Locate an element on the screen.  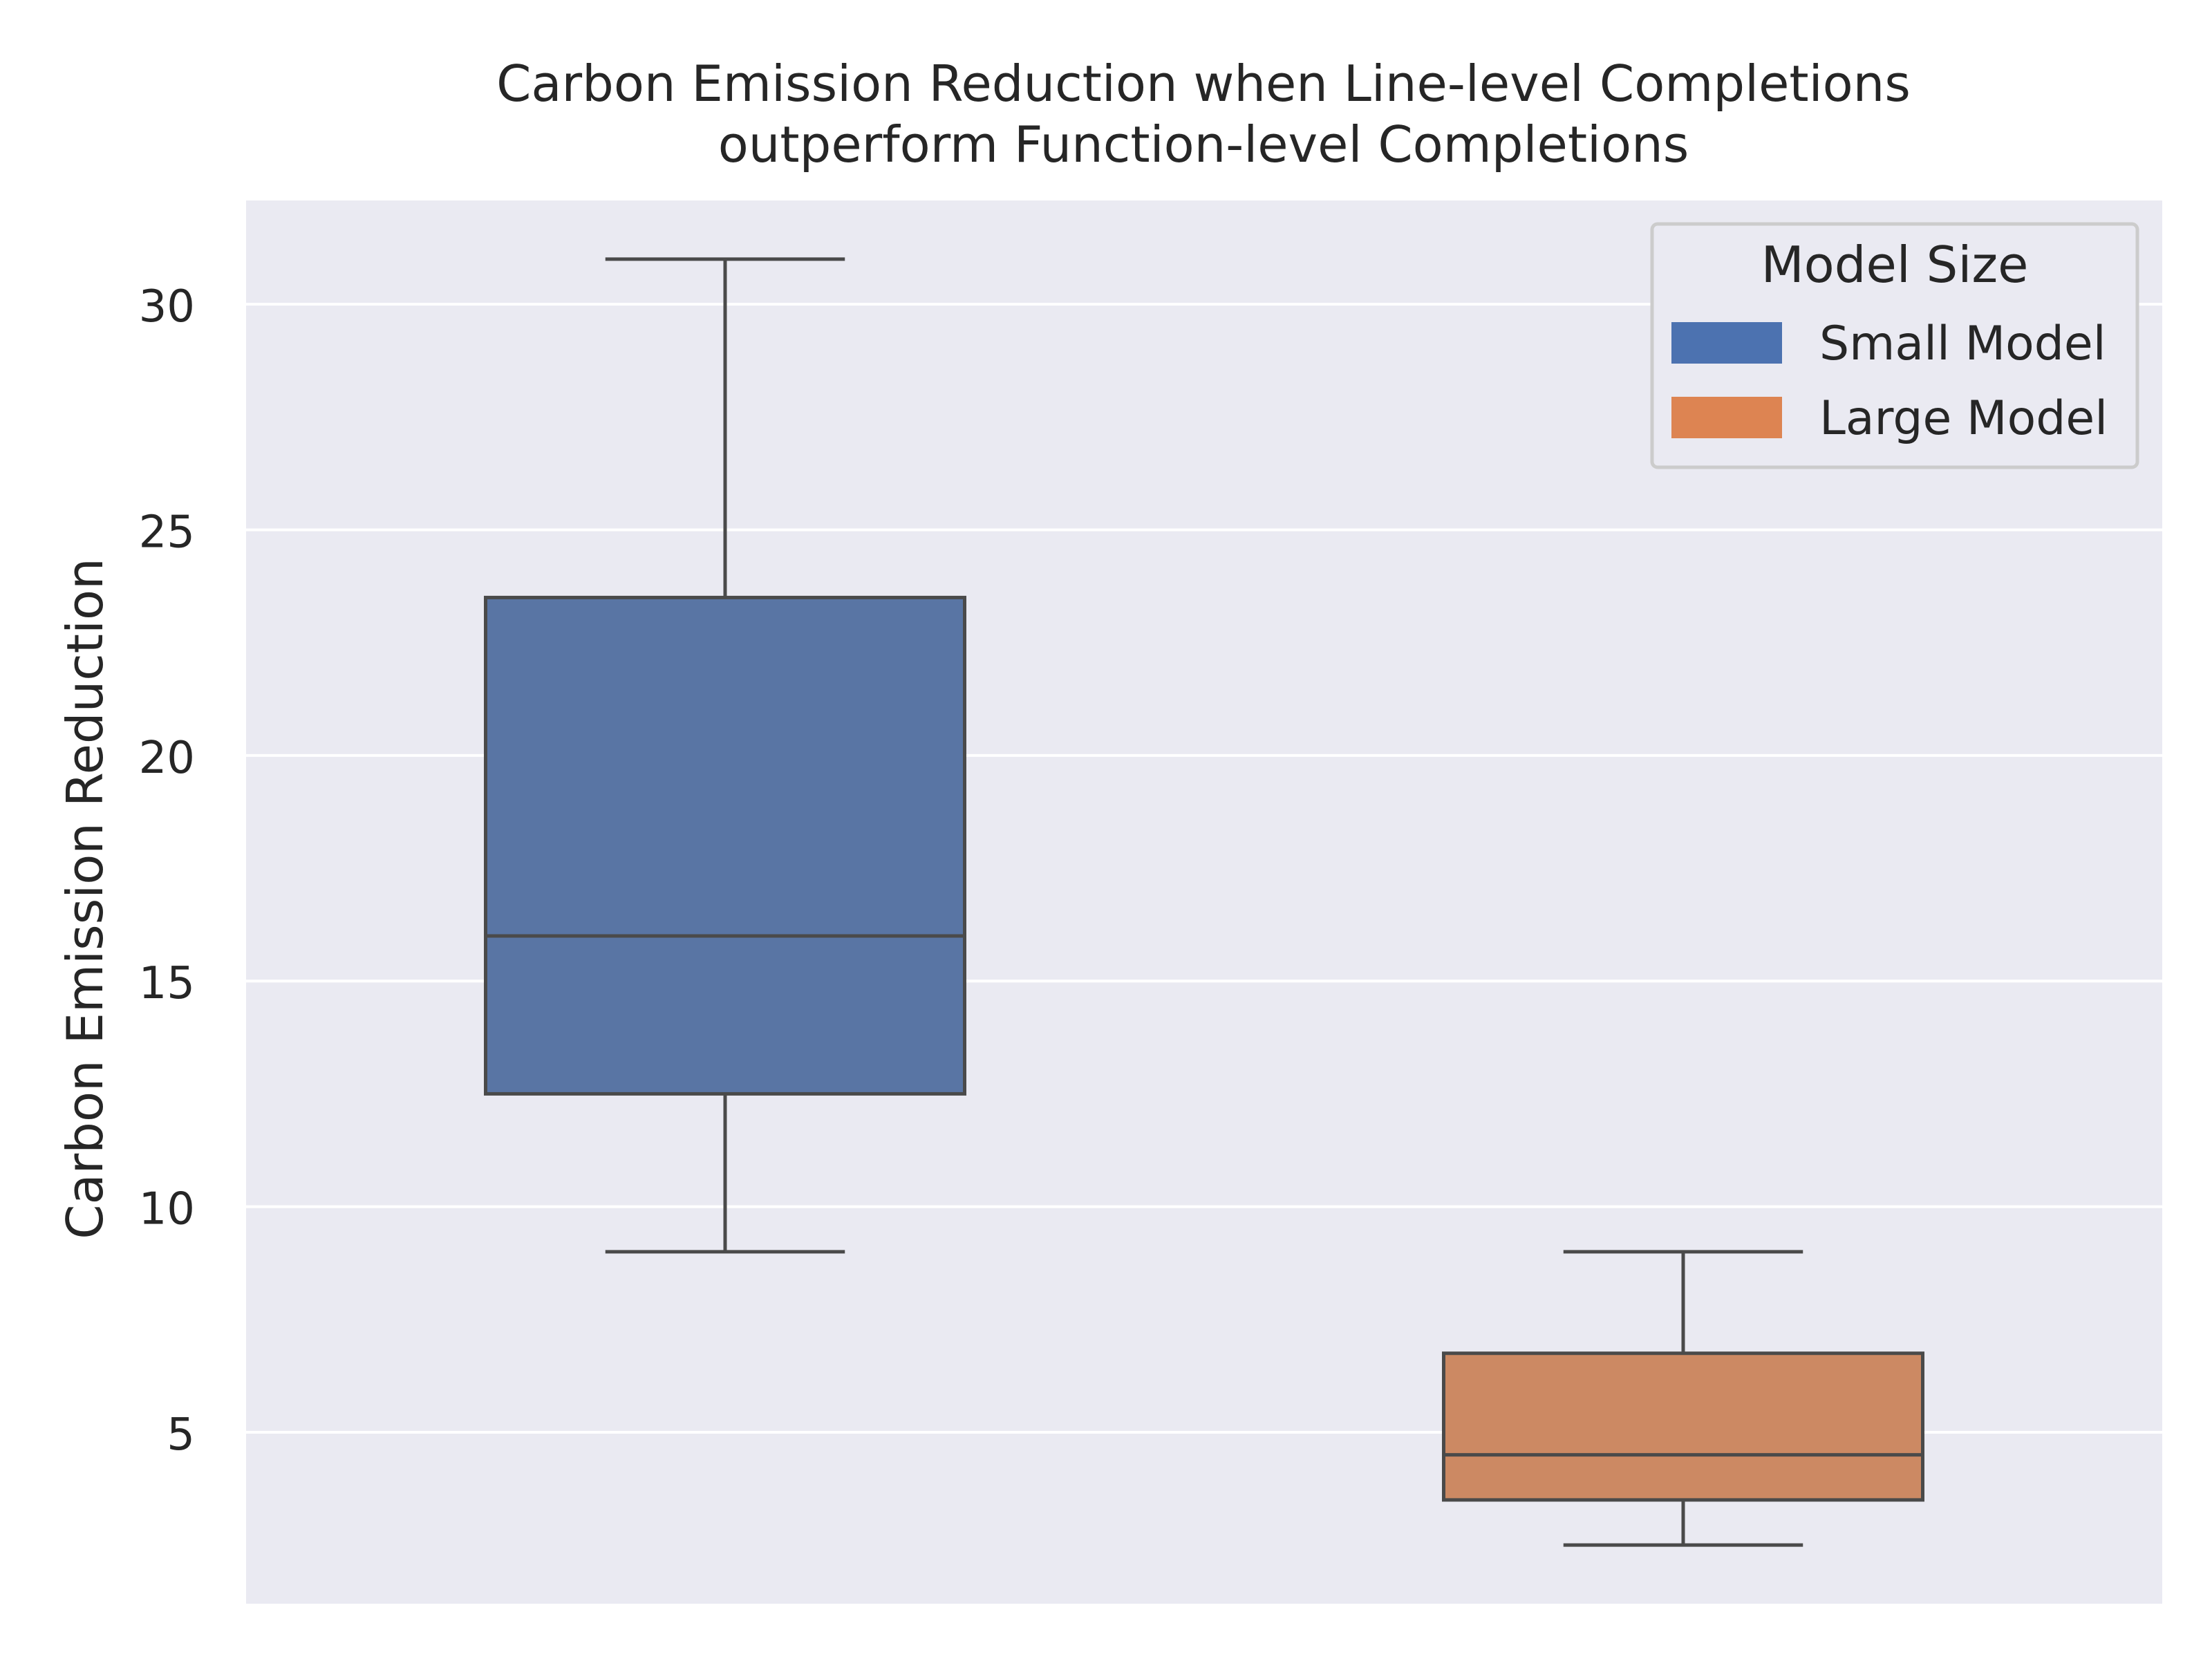
chart-title-line-2: outperform Function-level Completions is located at coordinates (1203, 144).